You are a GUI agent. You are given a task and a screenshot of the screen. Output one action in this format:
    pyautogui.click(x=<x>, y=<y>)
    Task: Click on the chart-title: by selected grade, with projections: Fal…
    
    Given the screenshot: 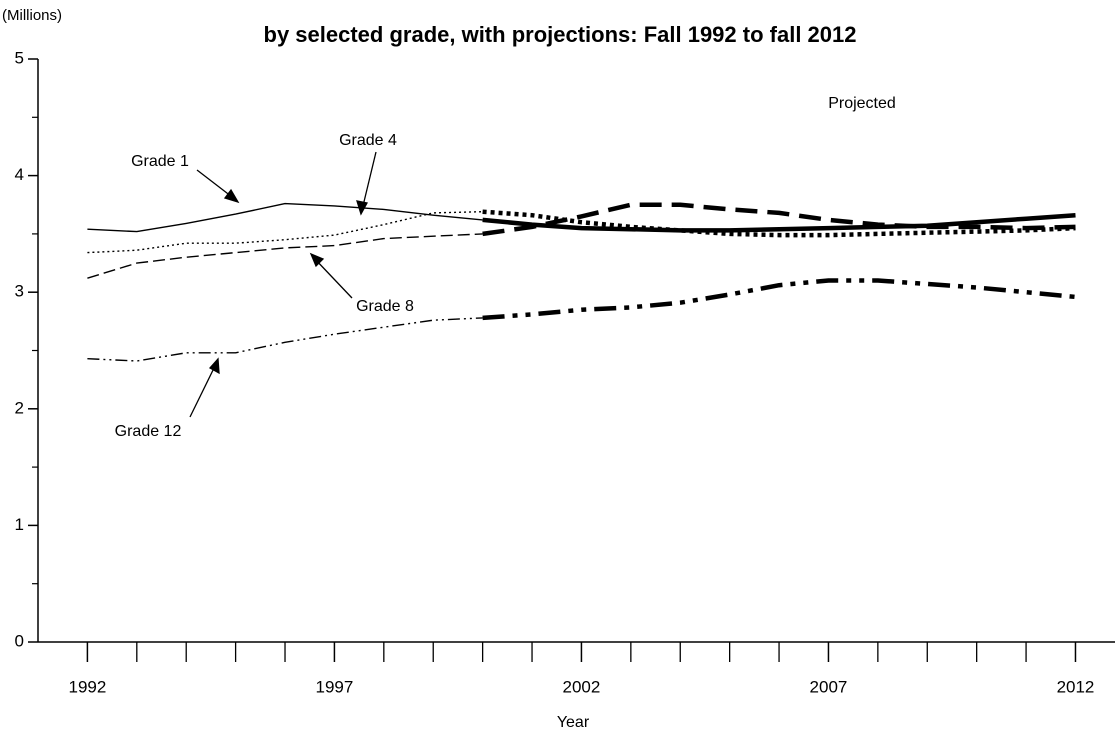 What is the action you would take?
    pyautogui.click(x=560, y=34)
    